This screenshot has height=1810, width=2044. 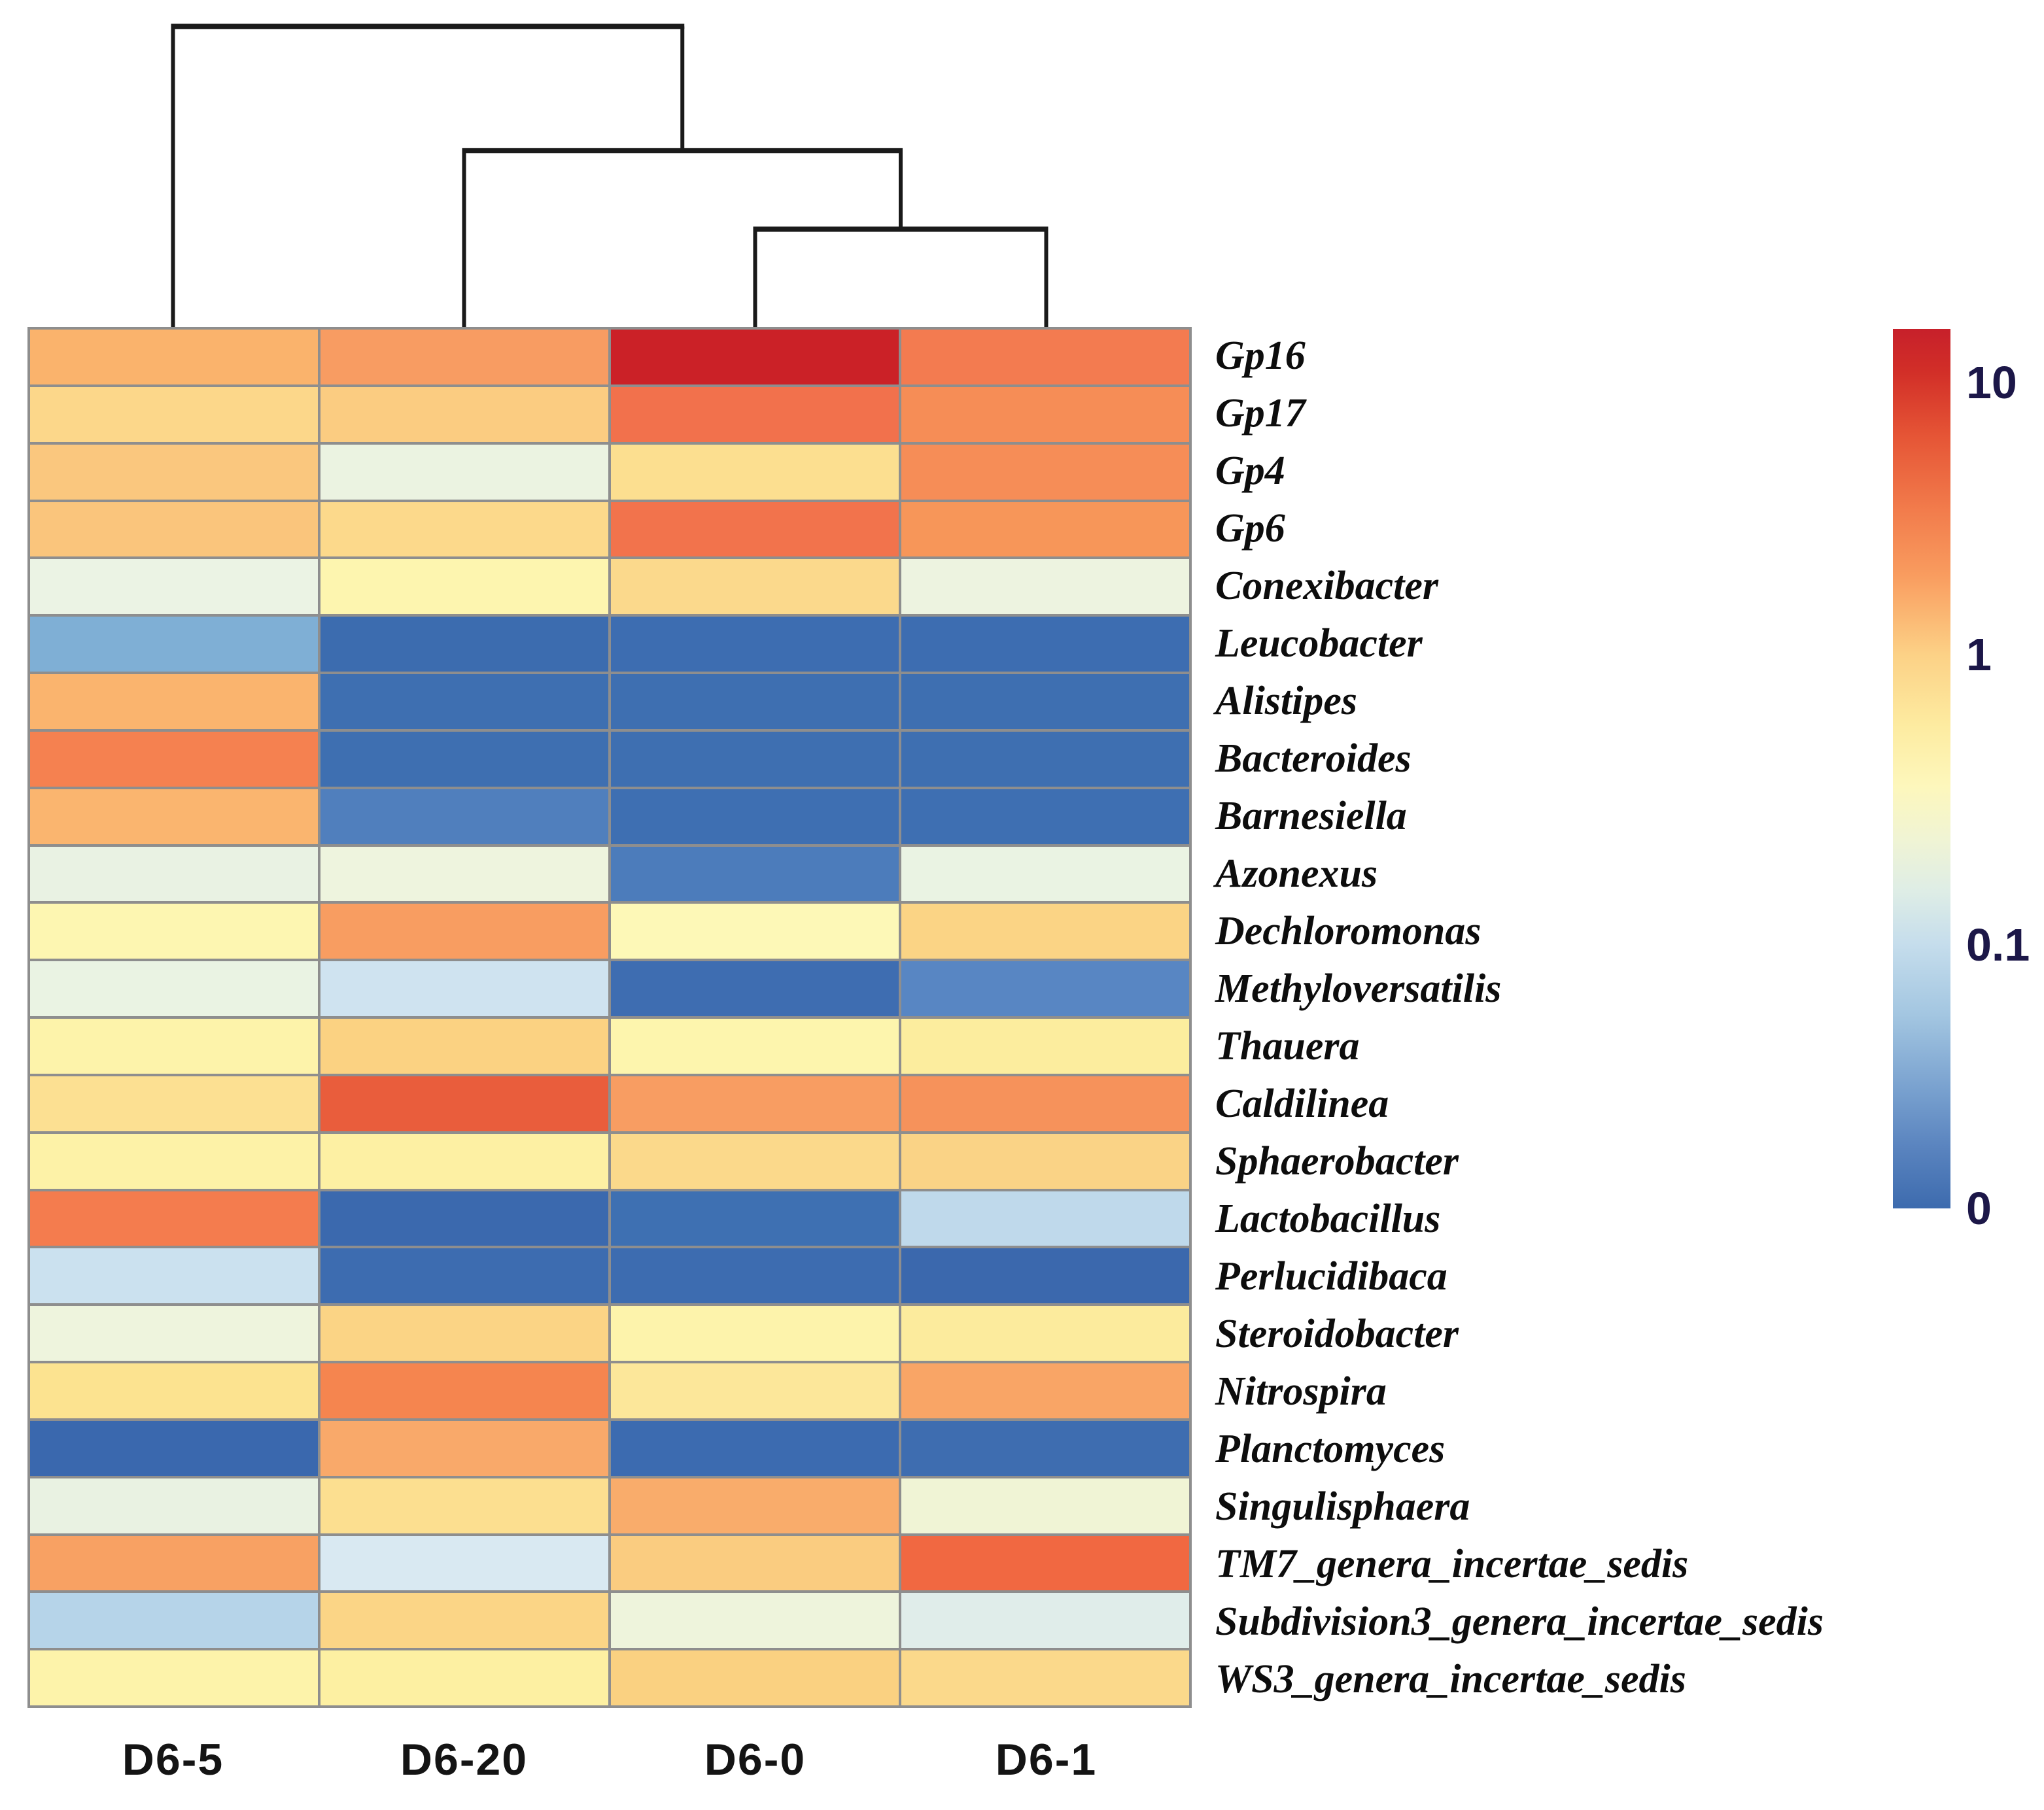 What do you see at coordinates (1348, 931) in the screenshot?
I see `row-label: Dechloromonas` at bounding box center [1348, 931].